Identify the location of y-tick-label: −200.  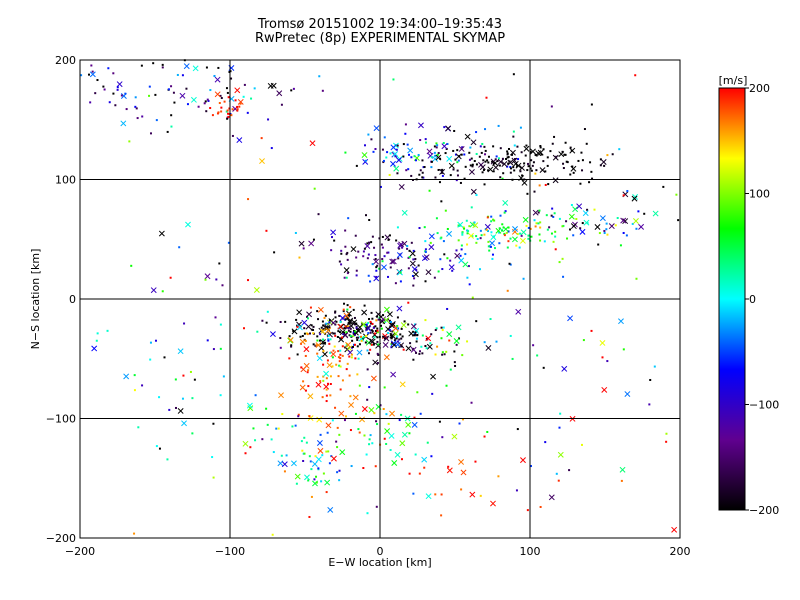
(61, 538).